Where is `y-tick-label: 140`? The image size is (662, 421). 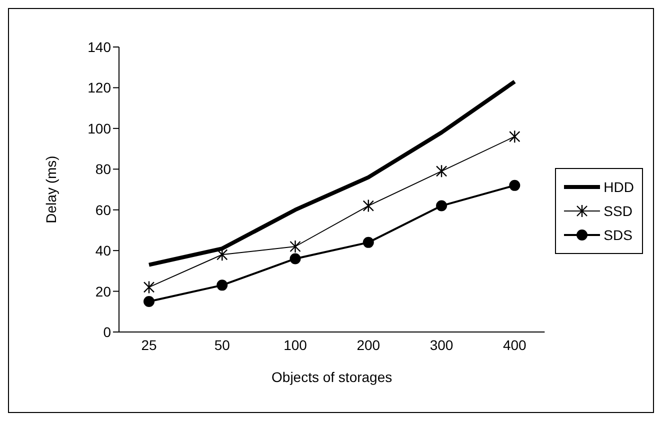 y-tick-label: 140 is located at coordinates (100, 46).